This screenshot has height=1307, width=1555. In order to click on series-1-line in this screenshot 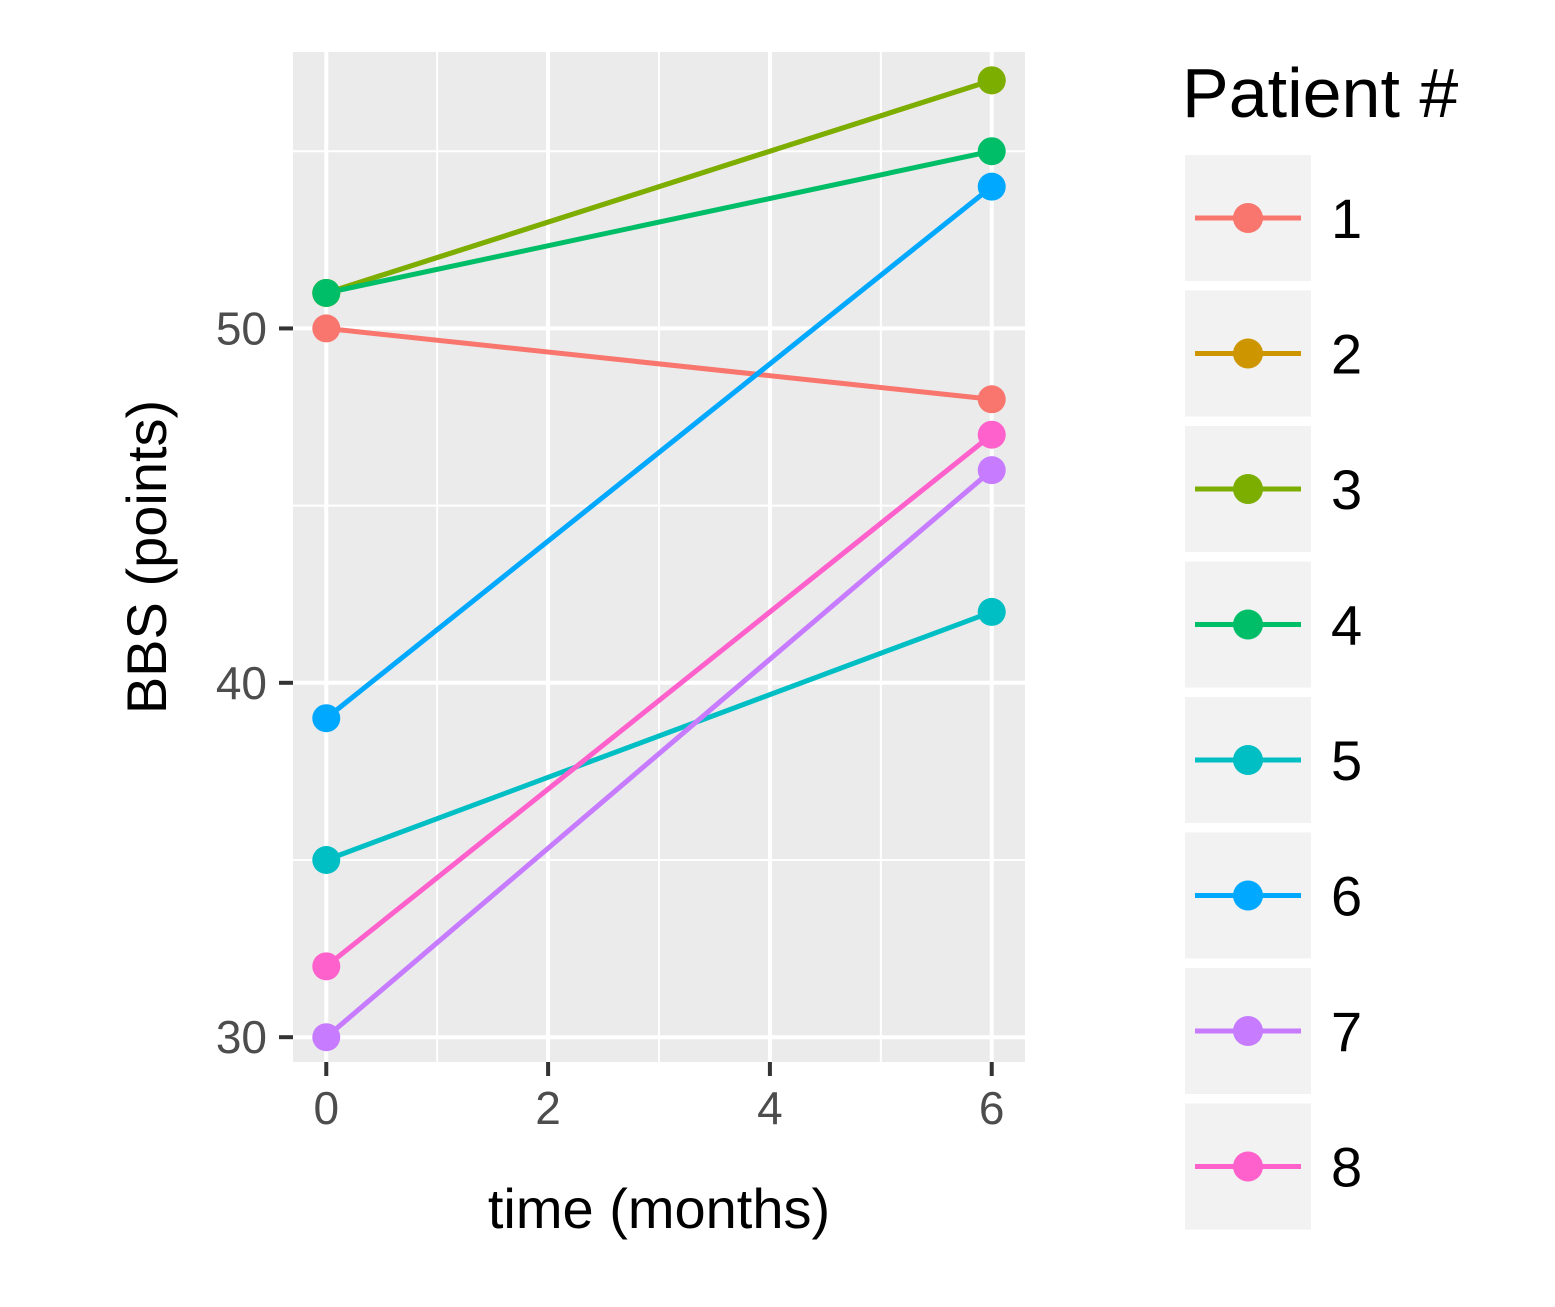, I will do `click(659, 363)`.